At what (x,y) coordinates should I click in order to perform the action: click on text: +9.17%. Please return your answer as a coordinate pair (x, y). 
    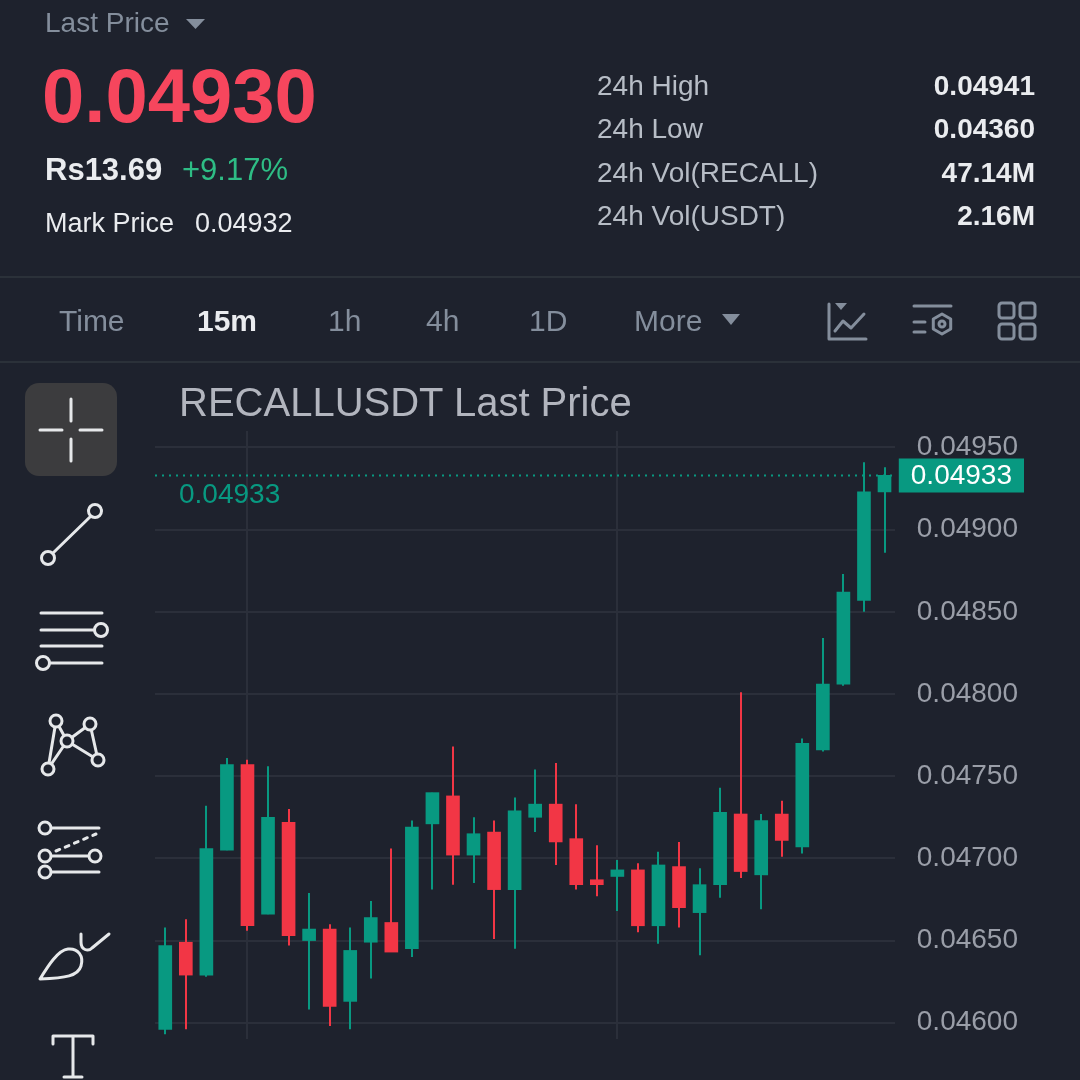
    Looking at the image, I should click on (235, 170).